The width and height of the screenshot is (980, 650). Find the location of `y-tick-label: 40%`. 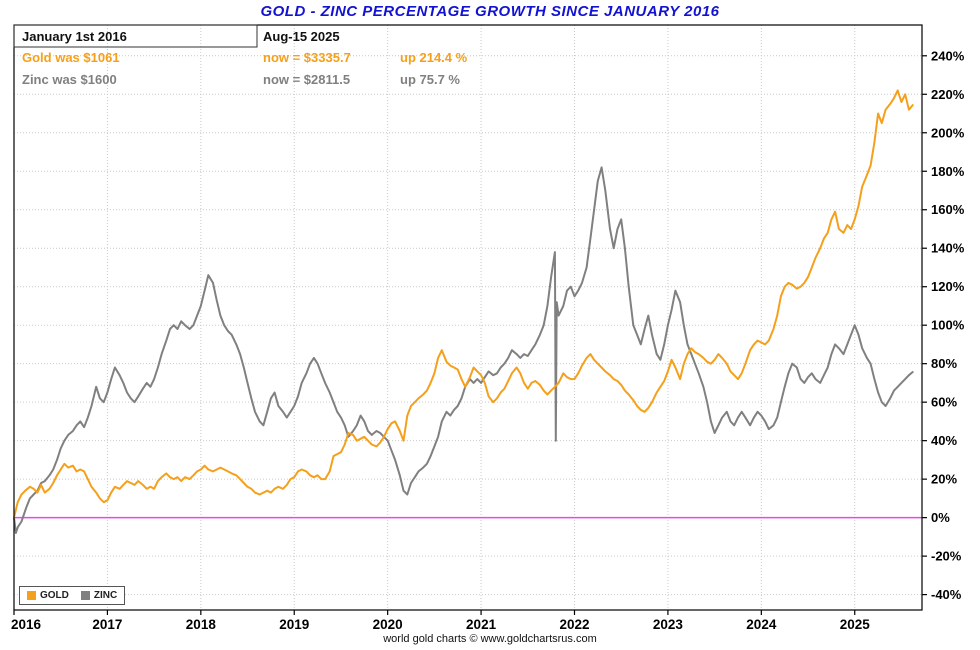

y-tick-label: 40% is located at coordinates (944, 440).